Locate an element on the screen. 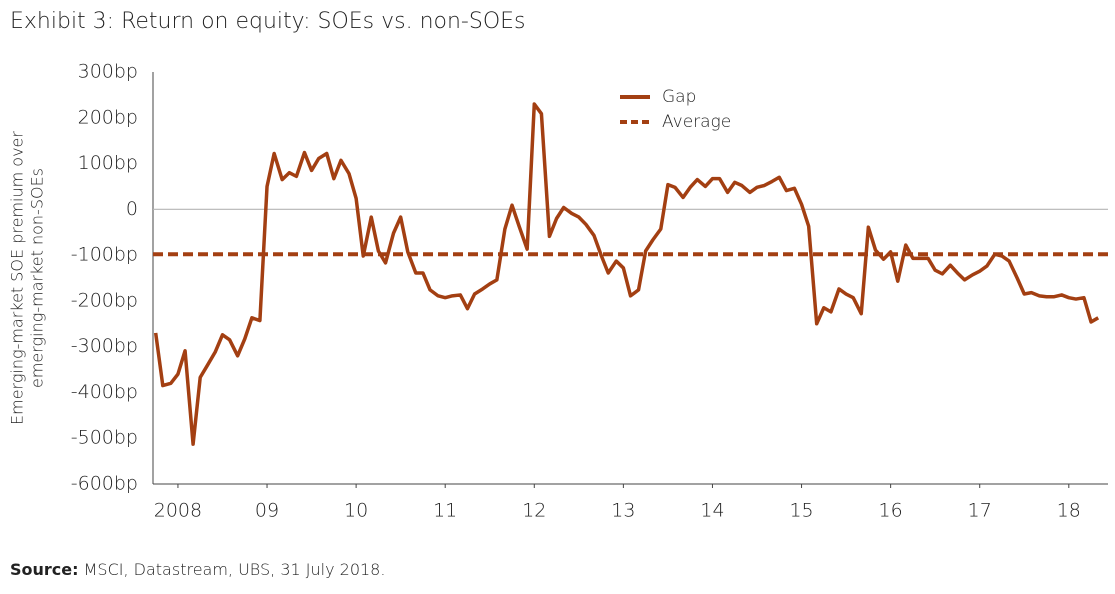 This screenshot has width=1115, height=594. y-tick-label: -300bp is located at coordinates (104, 346).